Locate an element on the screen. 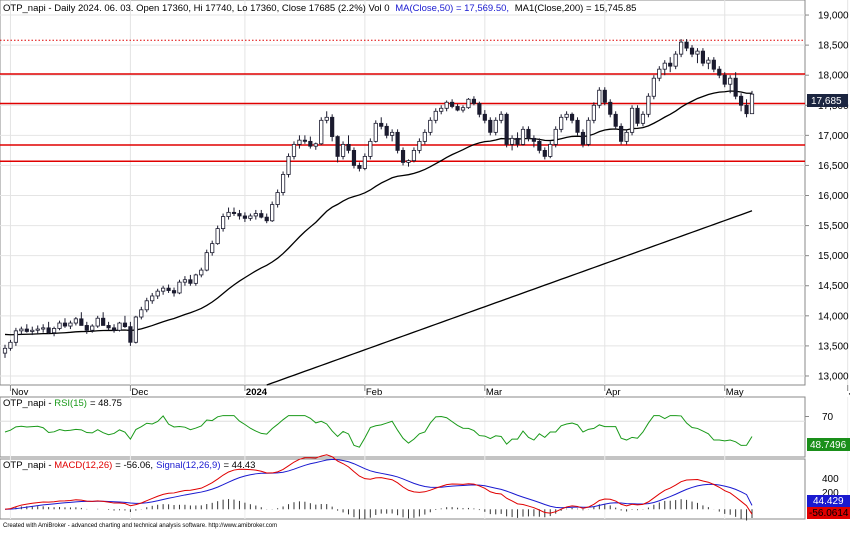 The image size is (850, 535). macd-line is located at coordinates (378, 484).